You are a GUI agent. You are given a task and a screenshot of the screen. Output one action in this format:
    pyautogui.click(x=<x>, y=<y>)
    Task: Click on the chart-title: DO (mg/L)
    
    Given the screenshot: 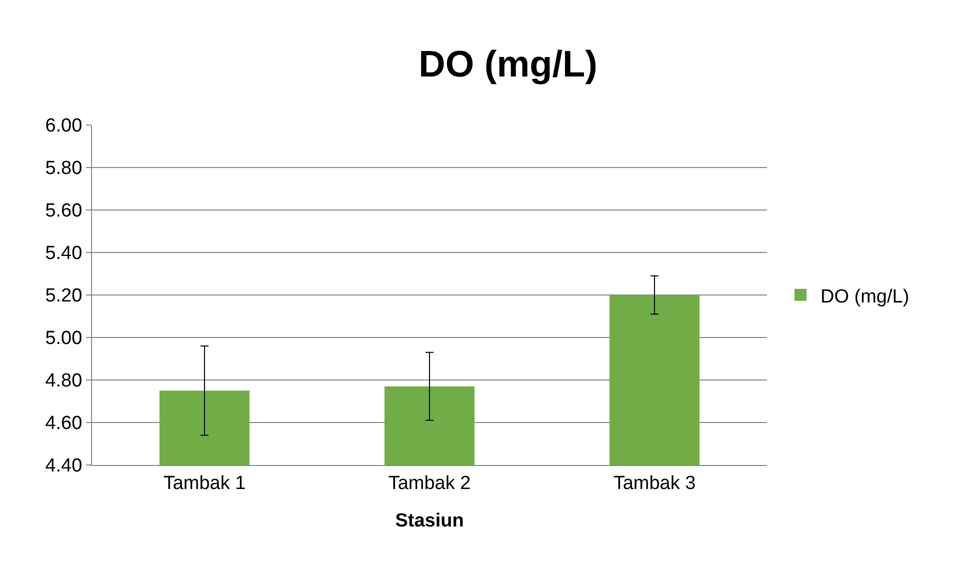 What is the action you would take?
    pyautogui.click(x=508, y=64)
    